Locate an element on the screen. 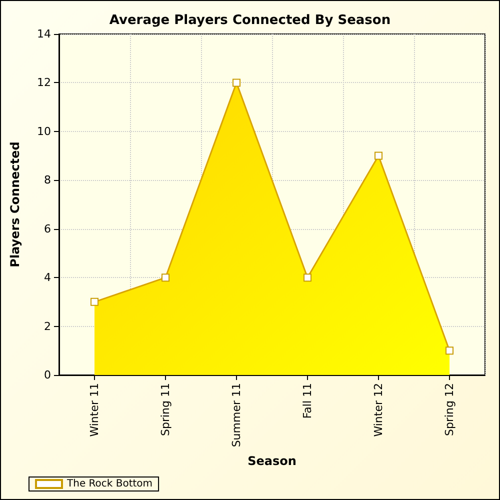 This screenshot has height=500, width=500. y-tick-label: 14 is located at coordinates (44, 34).